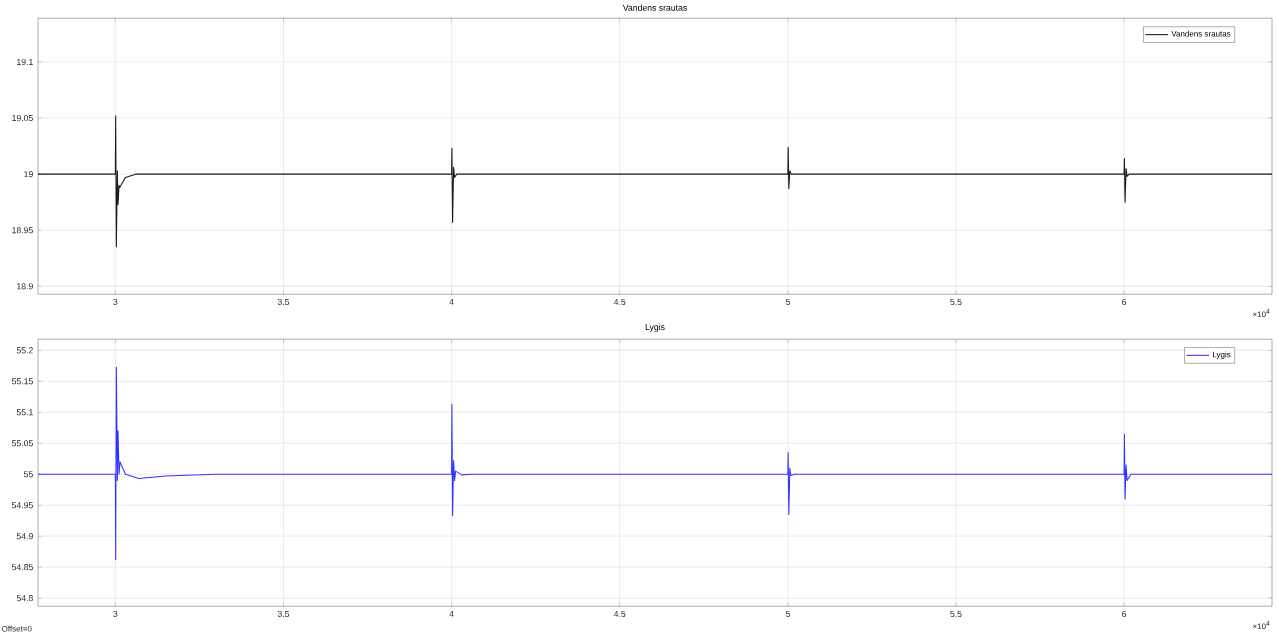 This screenshot has width=1277, height=633. Describe the element at coordinates (654, 7) in the screenshot. I see `chart-title: Vandens srautas` at that location.